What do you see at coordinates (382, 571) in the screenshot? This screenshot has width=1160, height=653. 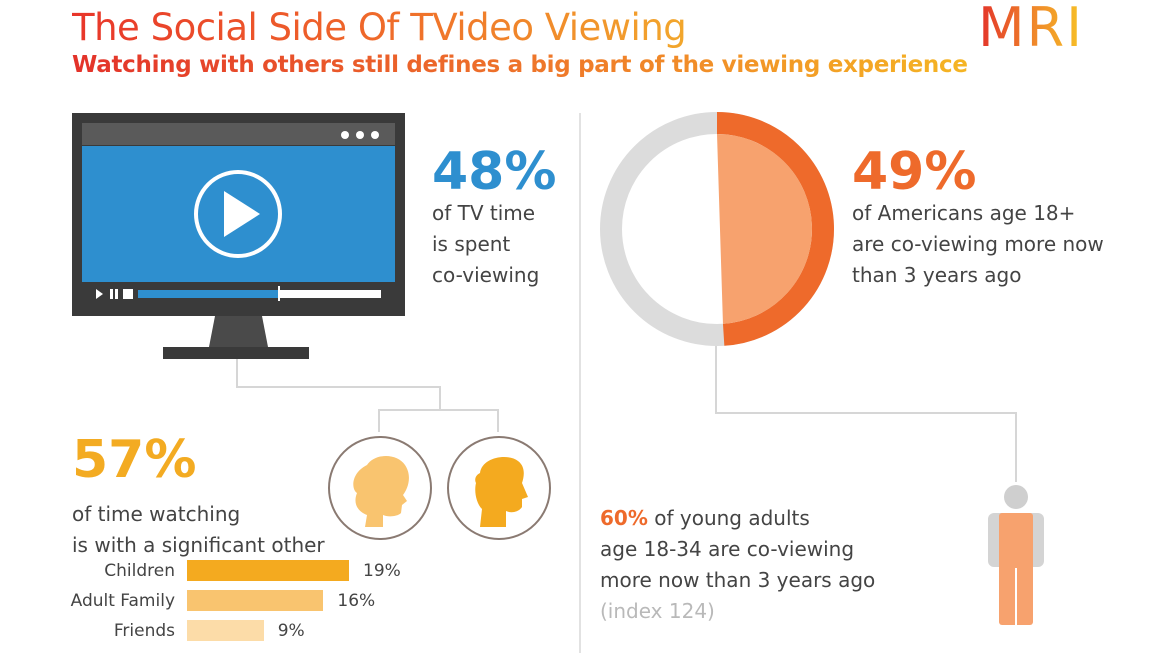 I see `breakdown-value: 19%` at bounding box center [382, 571].